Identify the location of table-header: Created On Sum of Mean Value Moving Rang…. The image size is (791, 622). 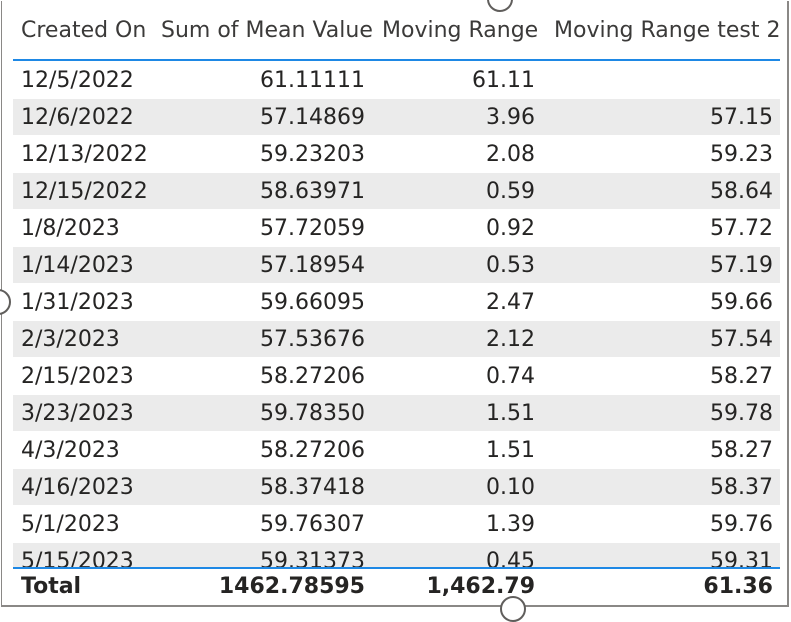
(396, 31).